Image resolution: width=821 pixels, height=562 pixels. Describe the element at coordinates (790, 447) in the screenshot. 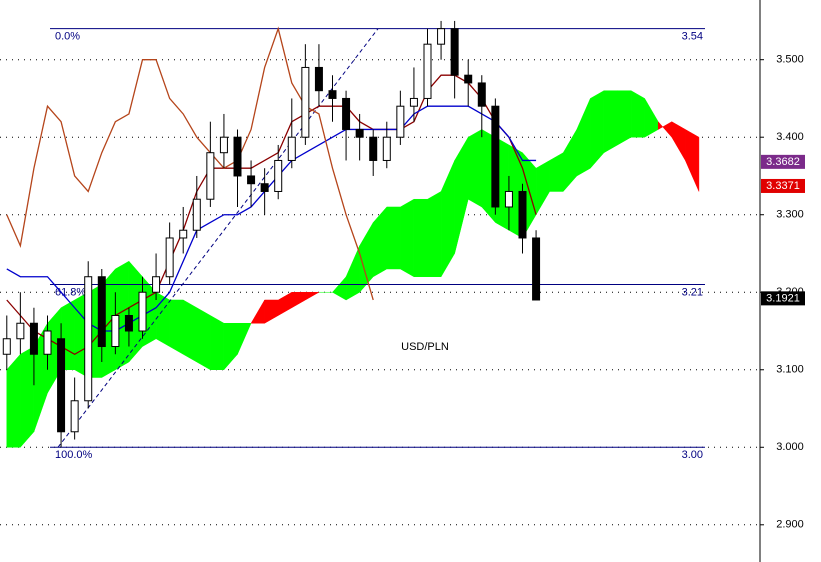

I see `y-tick-label: 3.000` at that location.